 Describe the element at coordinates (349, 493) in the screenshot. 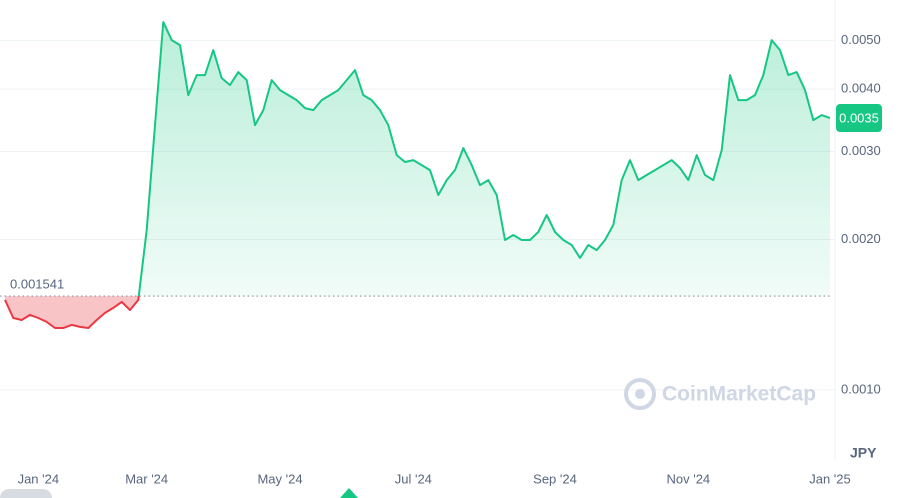

I see `marker` at that location.